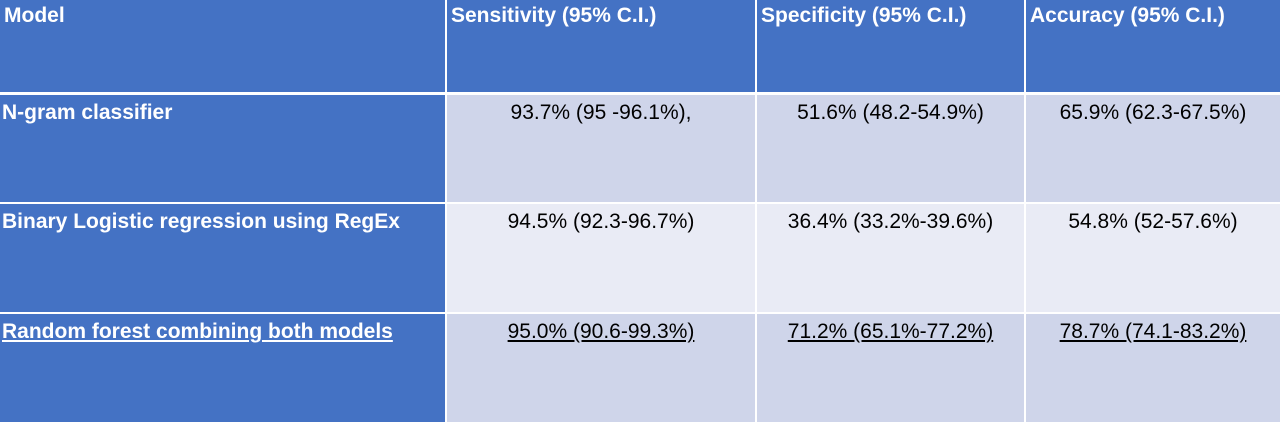 The width and height of the screenshot is (1280, 432). Describe the element at coordinates (891, 259) in the screenshot. I see `specificity-value: 36.4% (33.2%-39.6%)` at that location.